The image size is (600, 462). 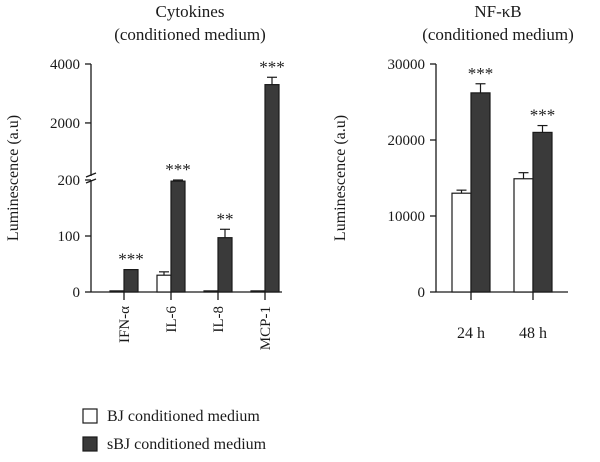 I want to click on legend-swatch-sbj, so click(x=90, y=444).